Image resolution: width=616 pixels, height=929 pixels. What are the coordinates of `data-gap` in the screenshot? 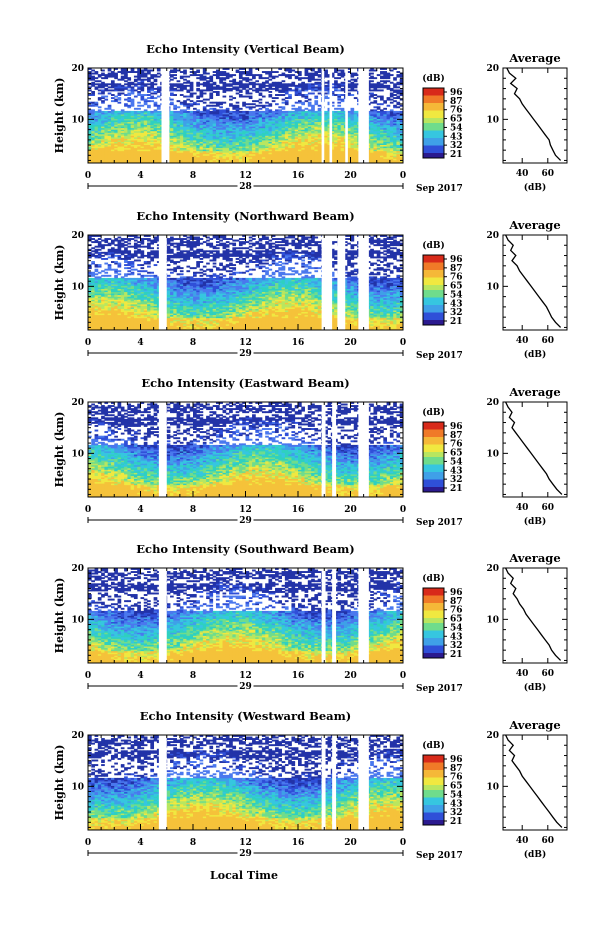 It's located at (165, 115).